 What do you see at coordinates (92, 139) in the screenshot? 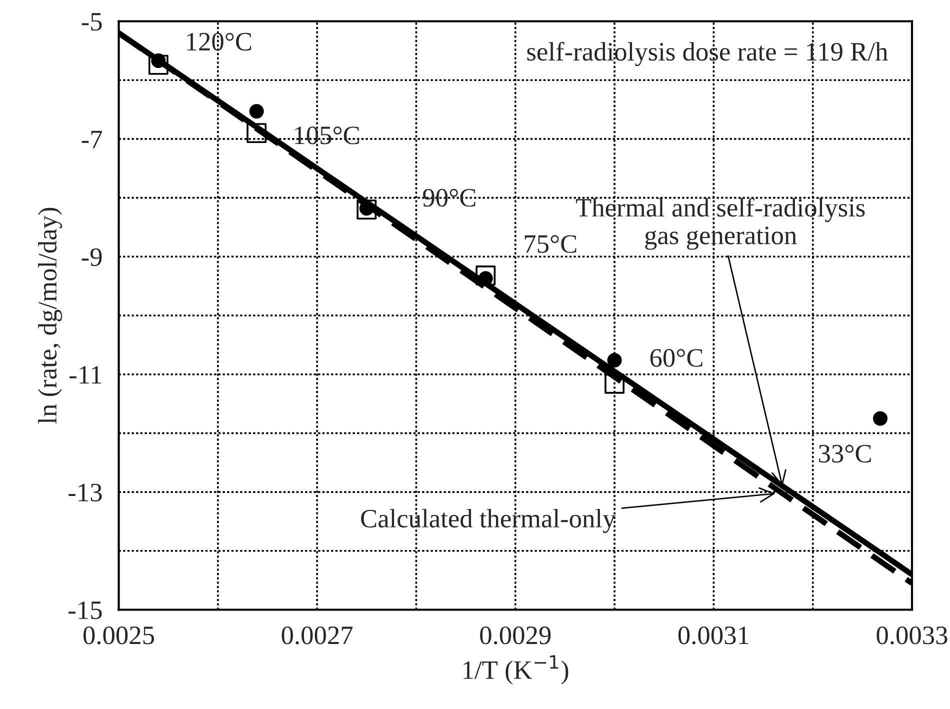
I see `y-tick-label: -7` at bounding box center [92, 139].